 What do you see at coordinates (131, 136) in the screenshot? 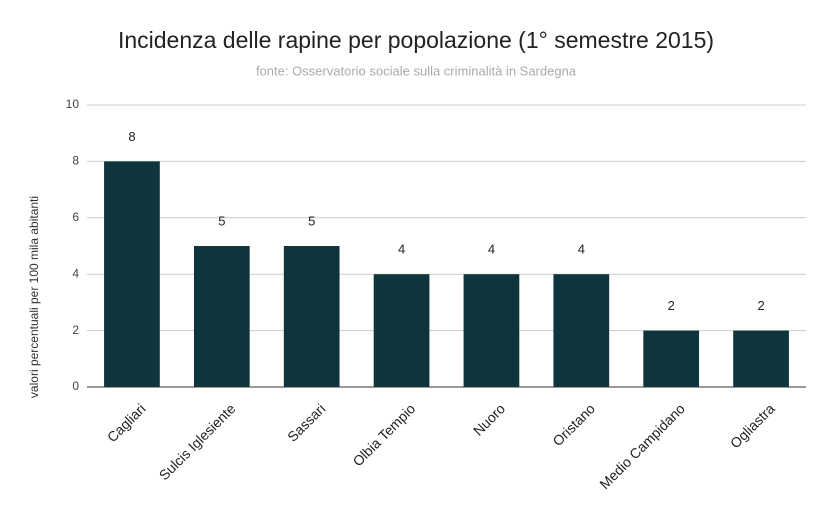
I see `value-label: 8` at bounding box center [131, 136].